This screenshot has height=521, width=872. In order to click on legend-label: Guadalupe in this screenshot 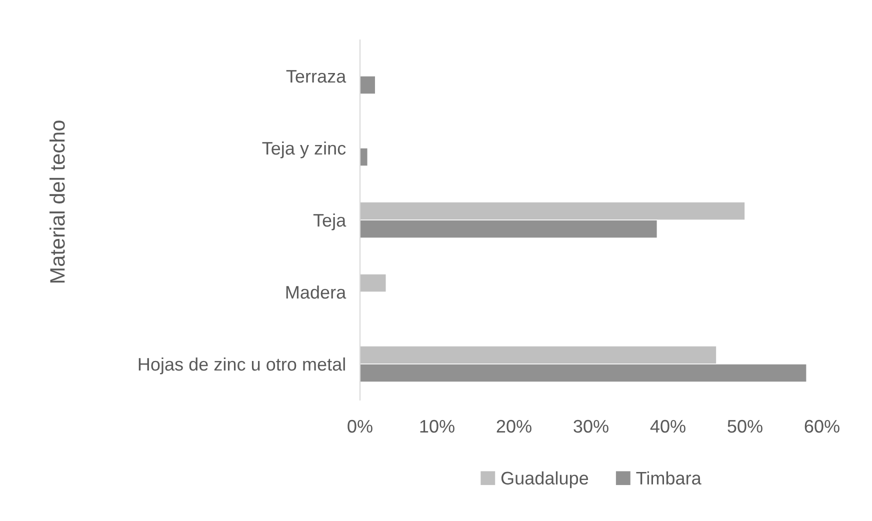, I will do `click(544, 479)`.